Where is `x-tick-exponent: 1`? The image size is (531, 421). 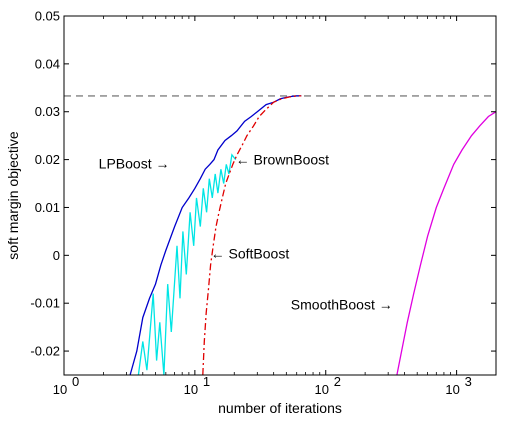
x-tick-exponent: 1 is located at coordinates (206, 381).